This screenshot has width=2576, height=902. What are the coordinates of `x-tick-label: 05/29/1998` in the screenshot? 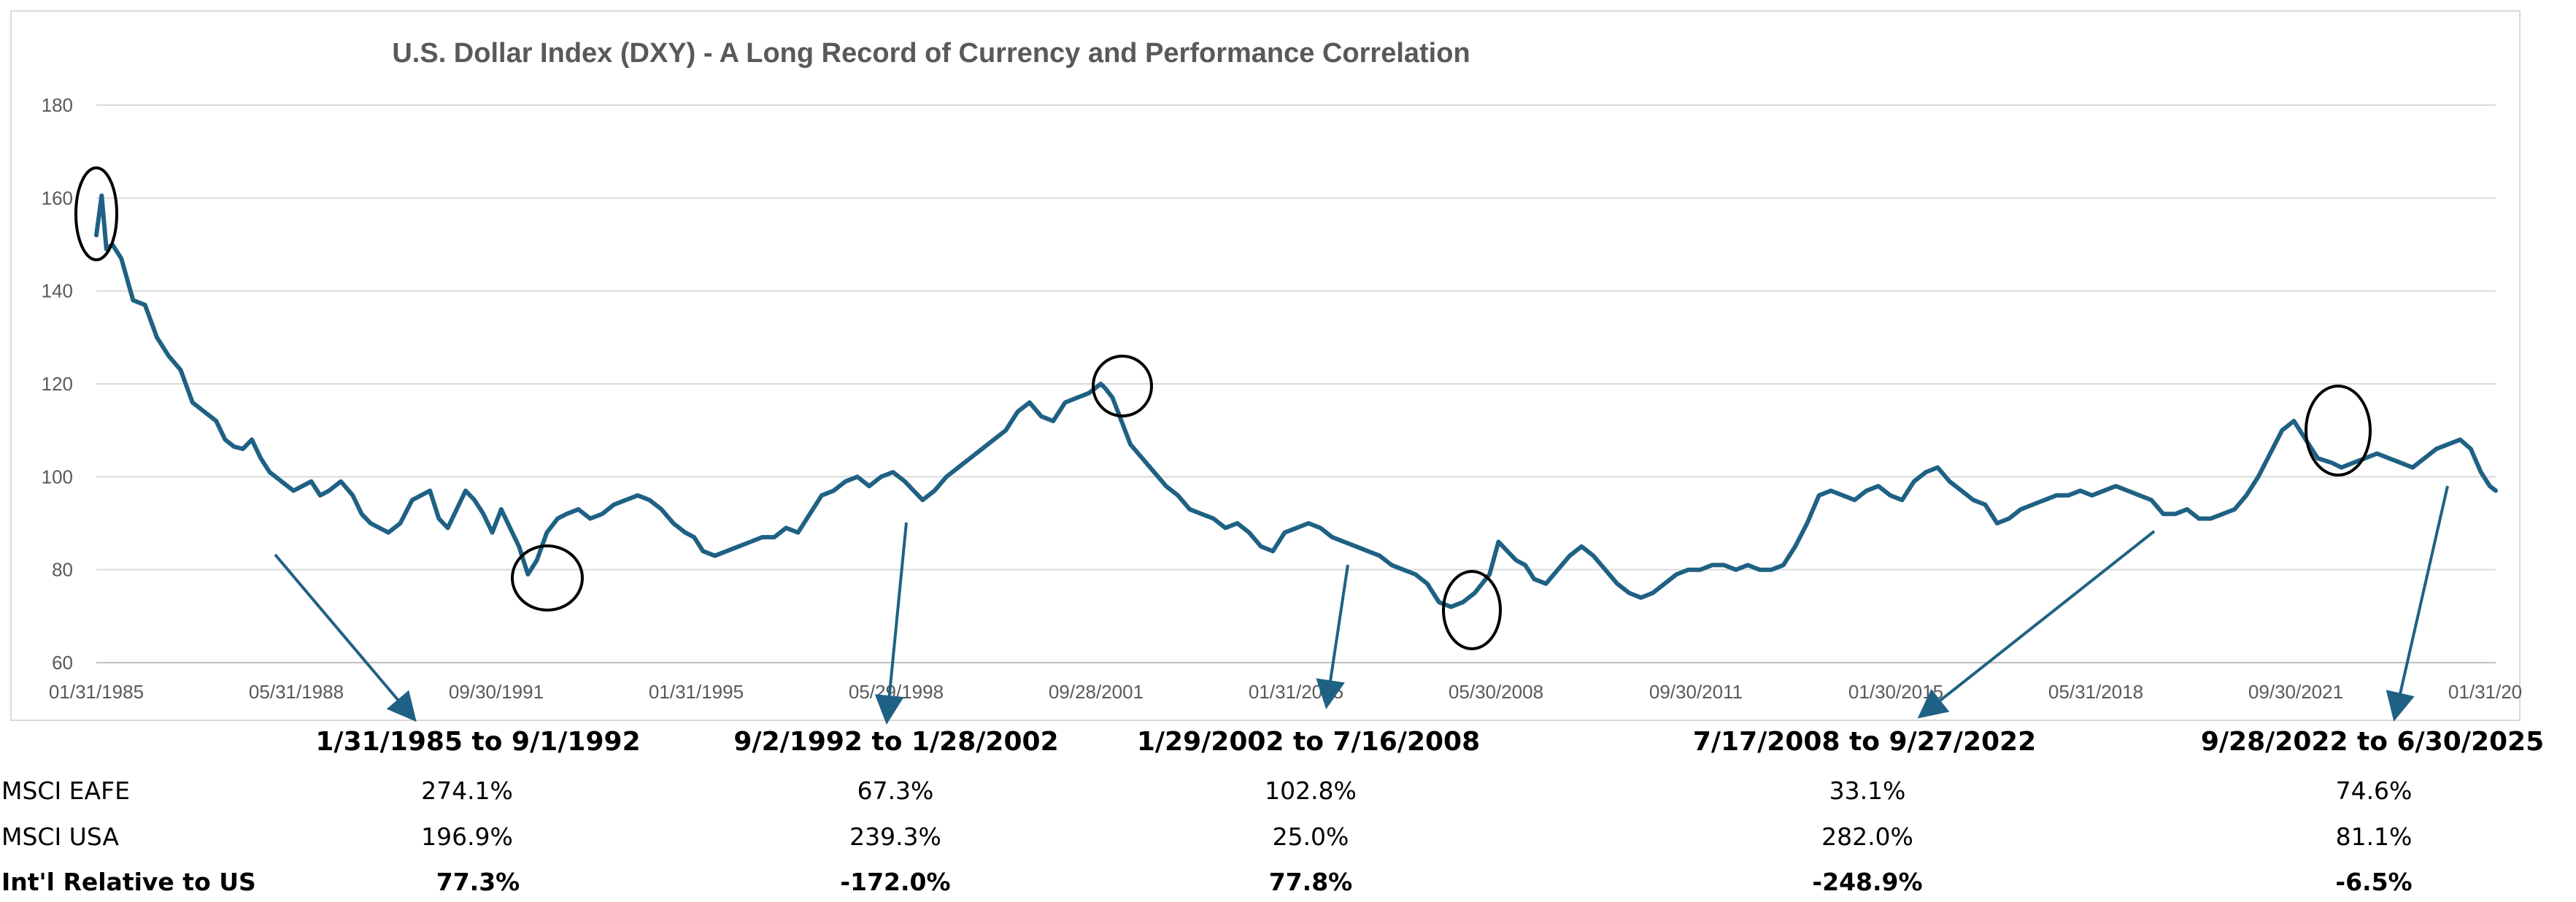 It's located at (896, 692).